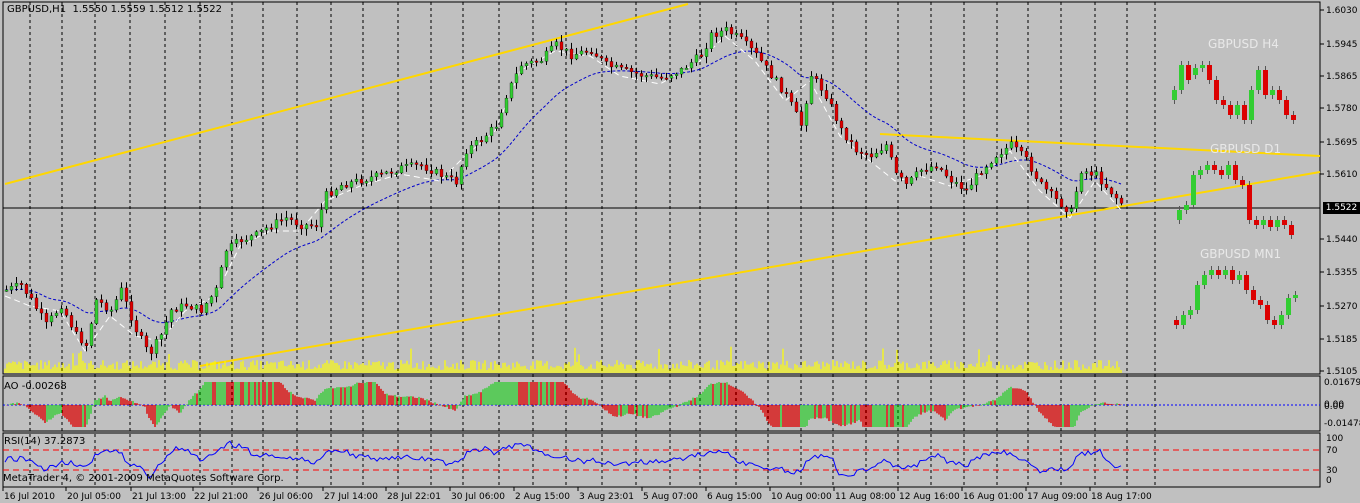 This screenshot has width=1360, height=503. Describe the element at coordinates (414, 497) in the screenshot. I see `time-axis-label: 28 Jul 22:01` at that location.